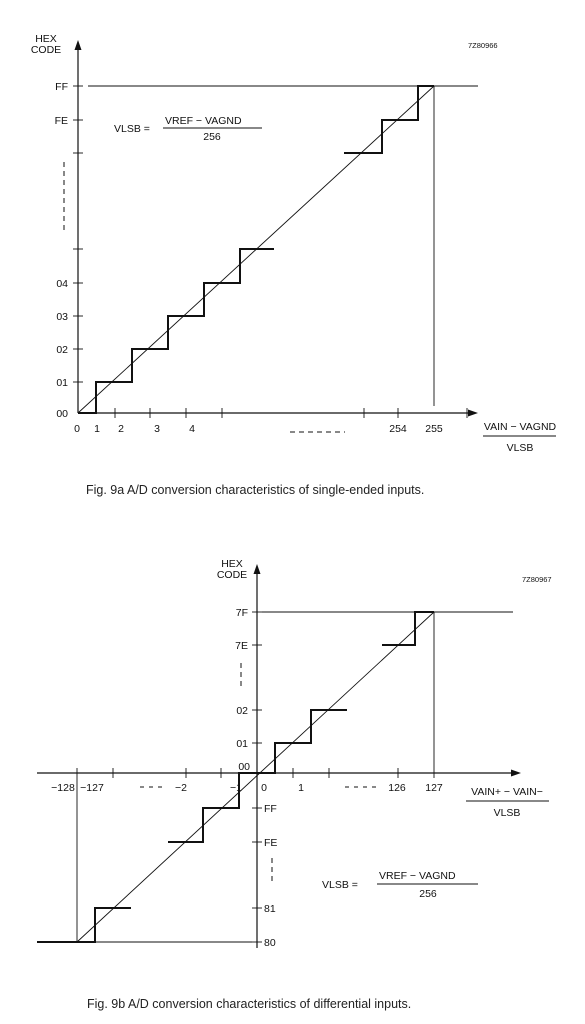  What do you see at coordinates (92, 788) in the screenshot?
I see `x-tick-label: −127` at bounding box center [92, 788].